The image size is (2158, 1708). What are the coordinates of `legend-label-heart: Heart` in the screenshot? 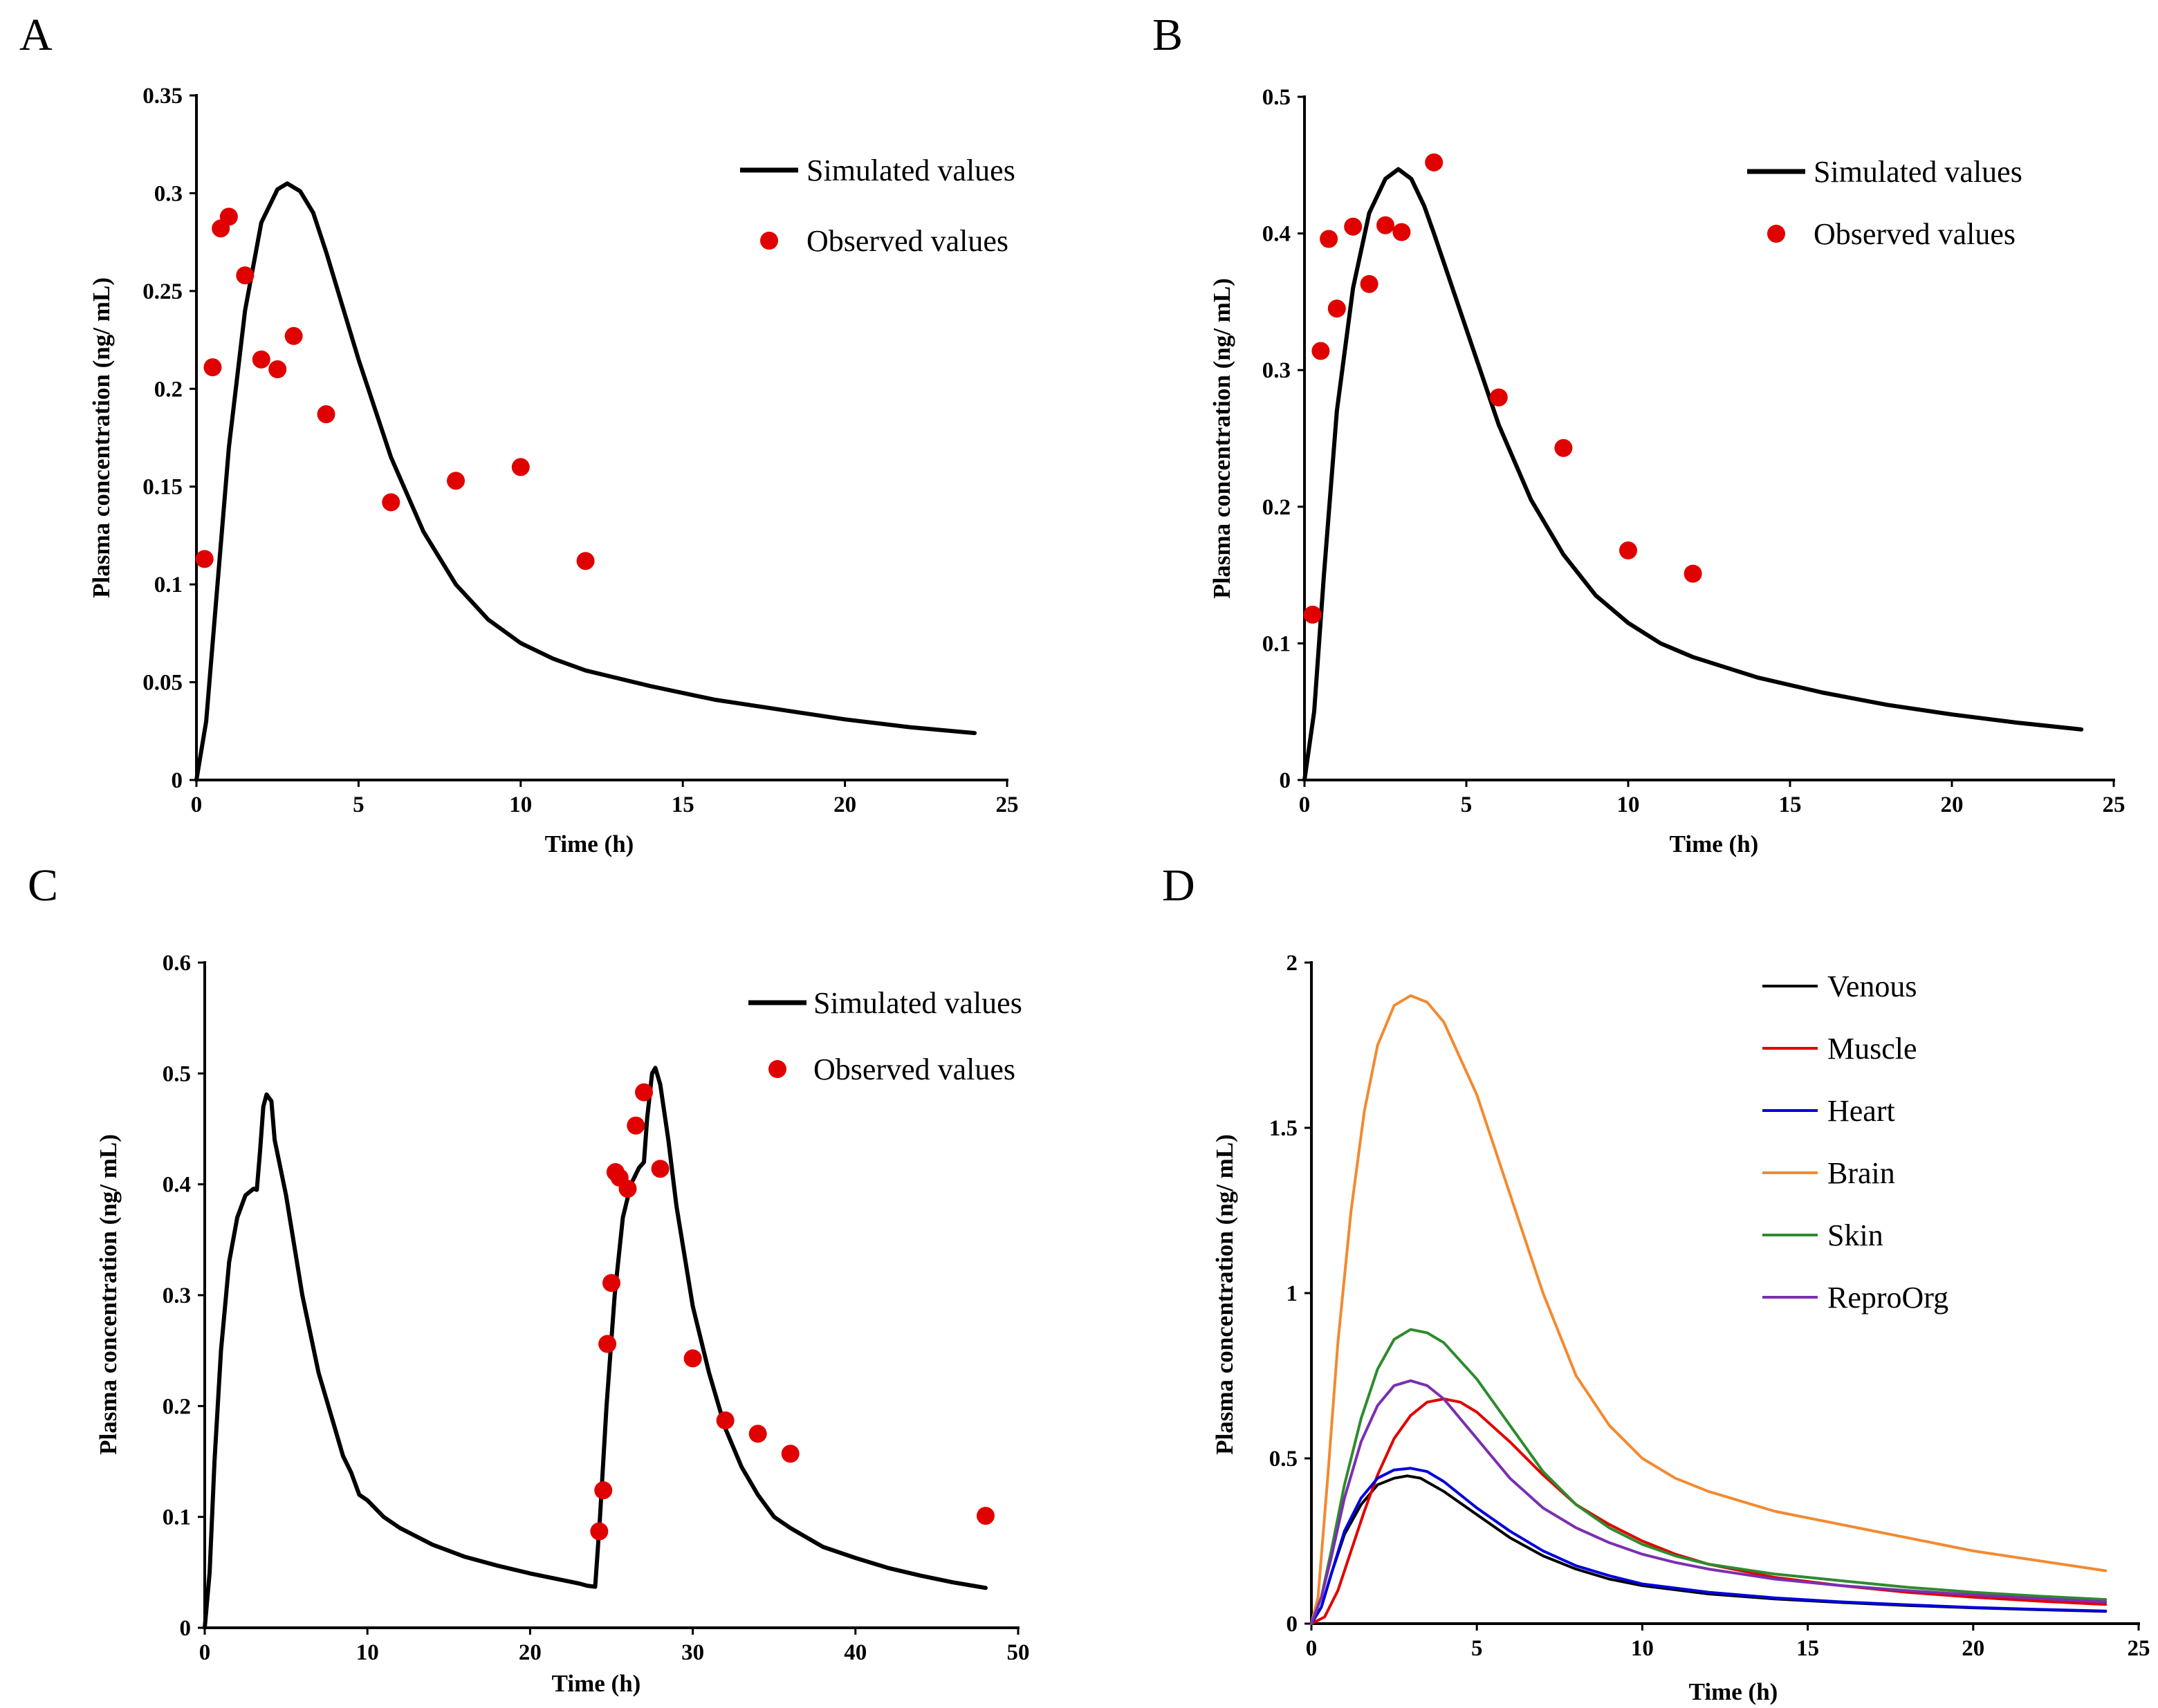 It's located at (1861, 1111).